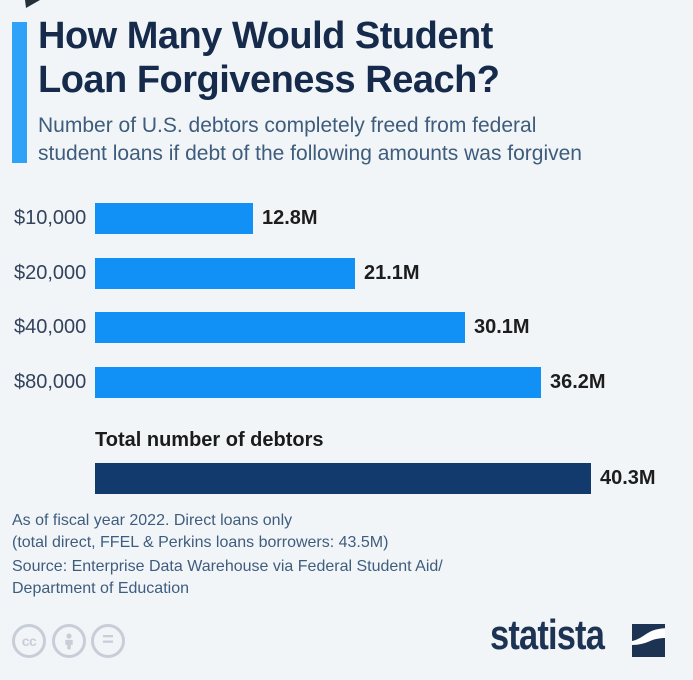 The height and width of the screenshot is (680, 693). Describe the element at coordinates (50, 218) in the screenshot. I see `category-label: $10,000` at that location.